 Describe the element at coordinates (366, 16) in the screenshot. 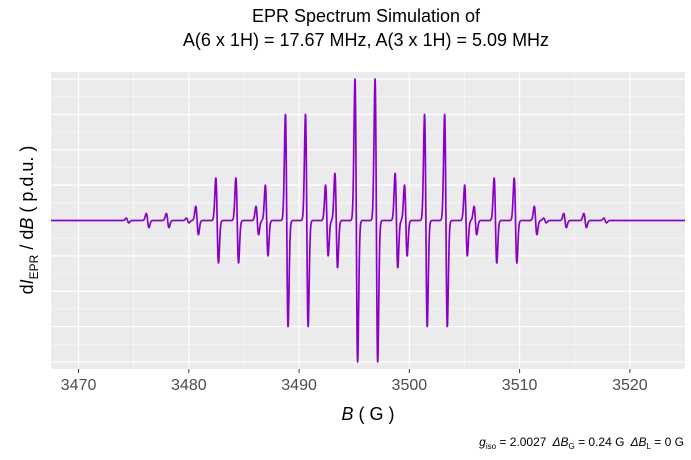

I see `chart-title-line1: EPR Spectrum Simulation of` at that location.